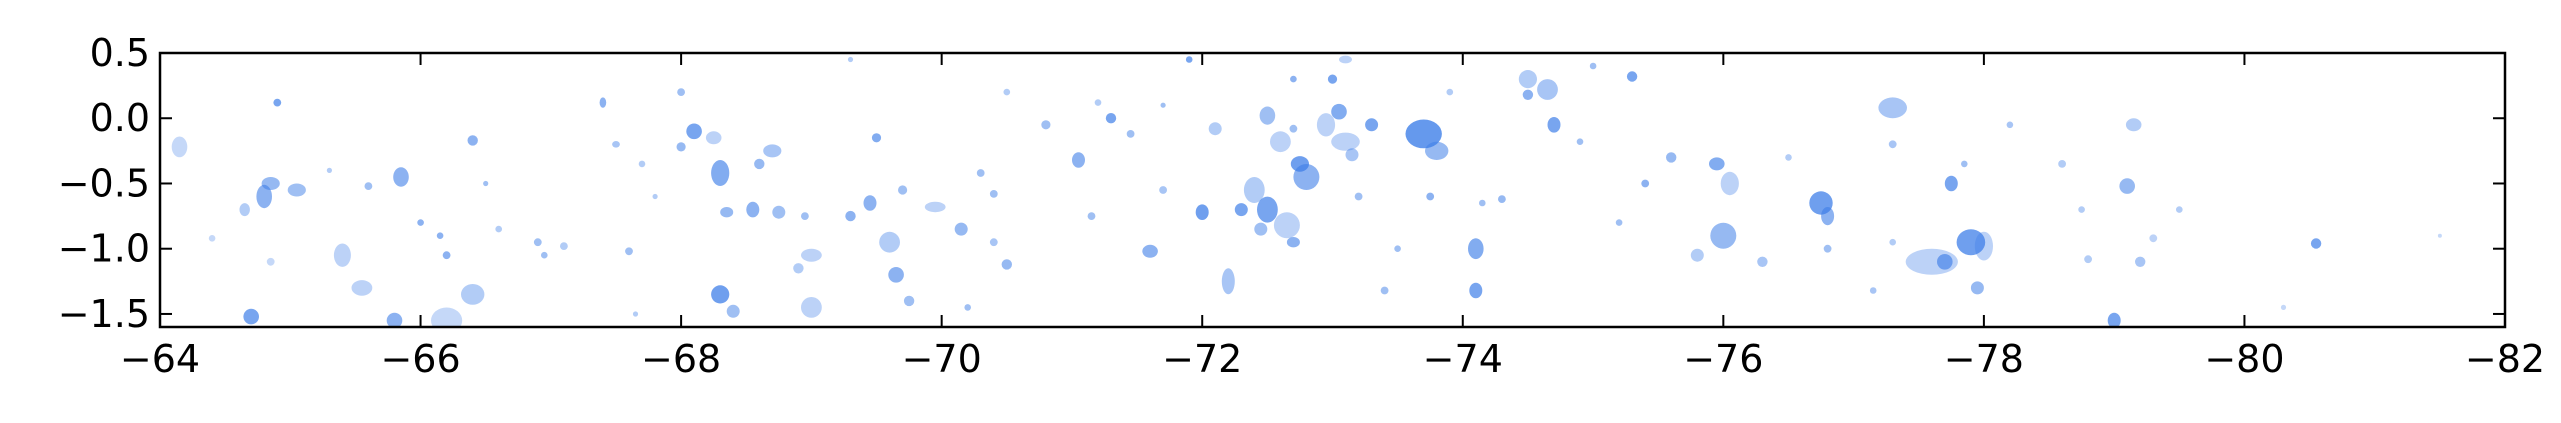  Describe the element at coordinates (120, 118) in the screenshot. I see `y-tick-label: 0.0` at that location.